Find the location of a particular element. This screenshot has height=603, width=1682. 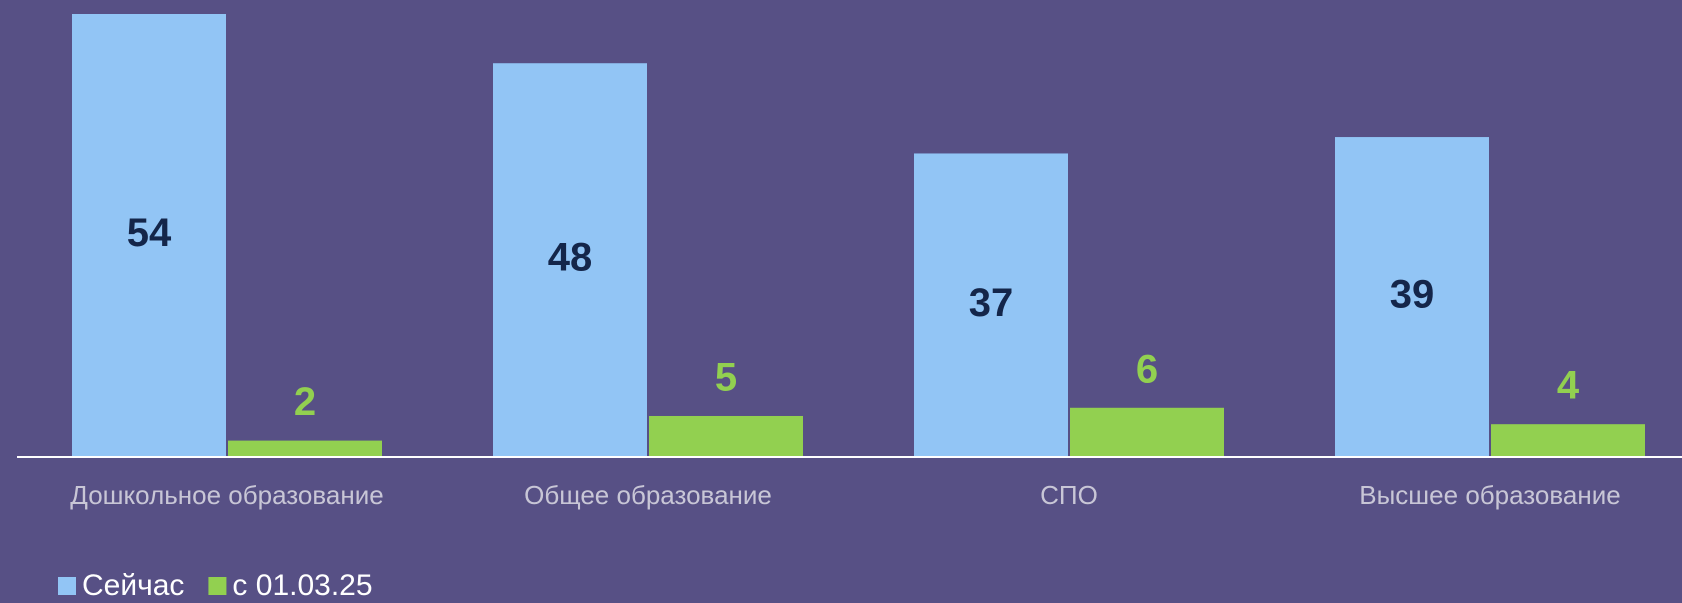

value-label: 48 is located at coordinates (570, 258).